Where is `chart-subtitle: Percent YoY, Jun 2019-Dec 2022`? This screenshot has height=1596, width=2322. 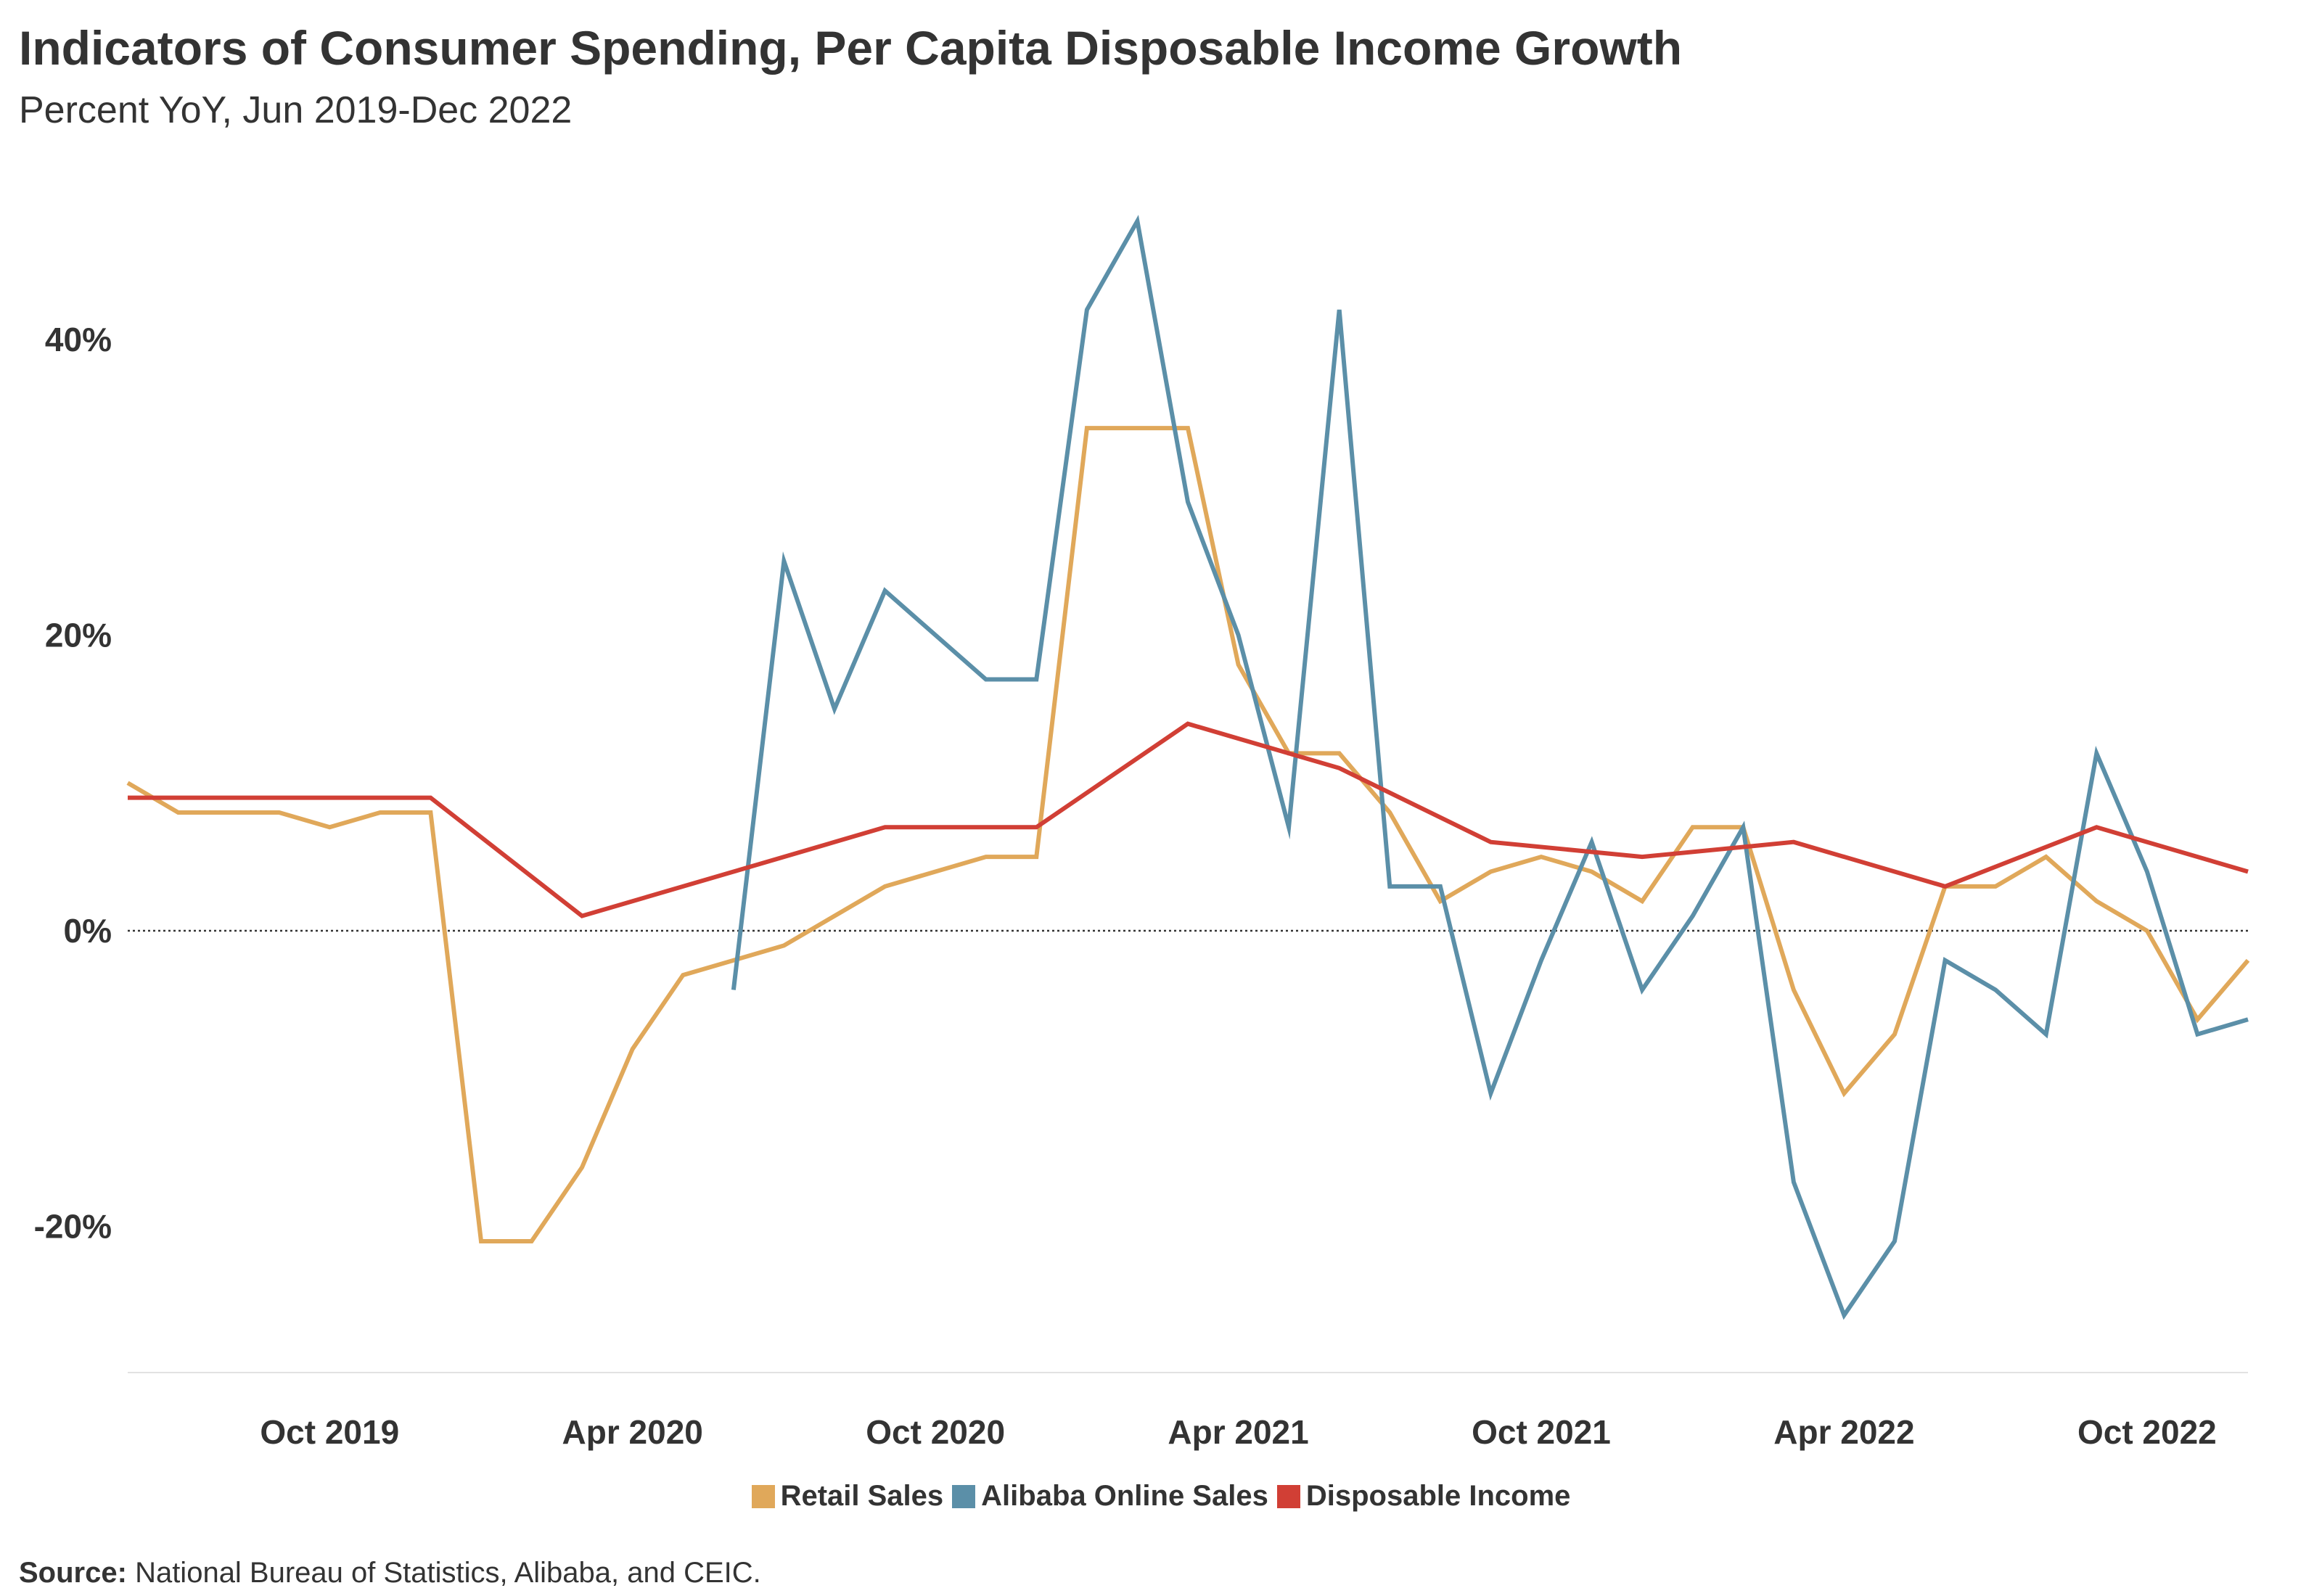
chart-subtitle: Percent YoY, Jun 2019-Dec 2022 is located at coordinates (296, 110).